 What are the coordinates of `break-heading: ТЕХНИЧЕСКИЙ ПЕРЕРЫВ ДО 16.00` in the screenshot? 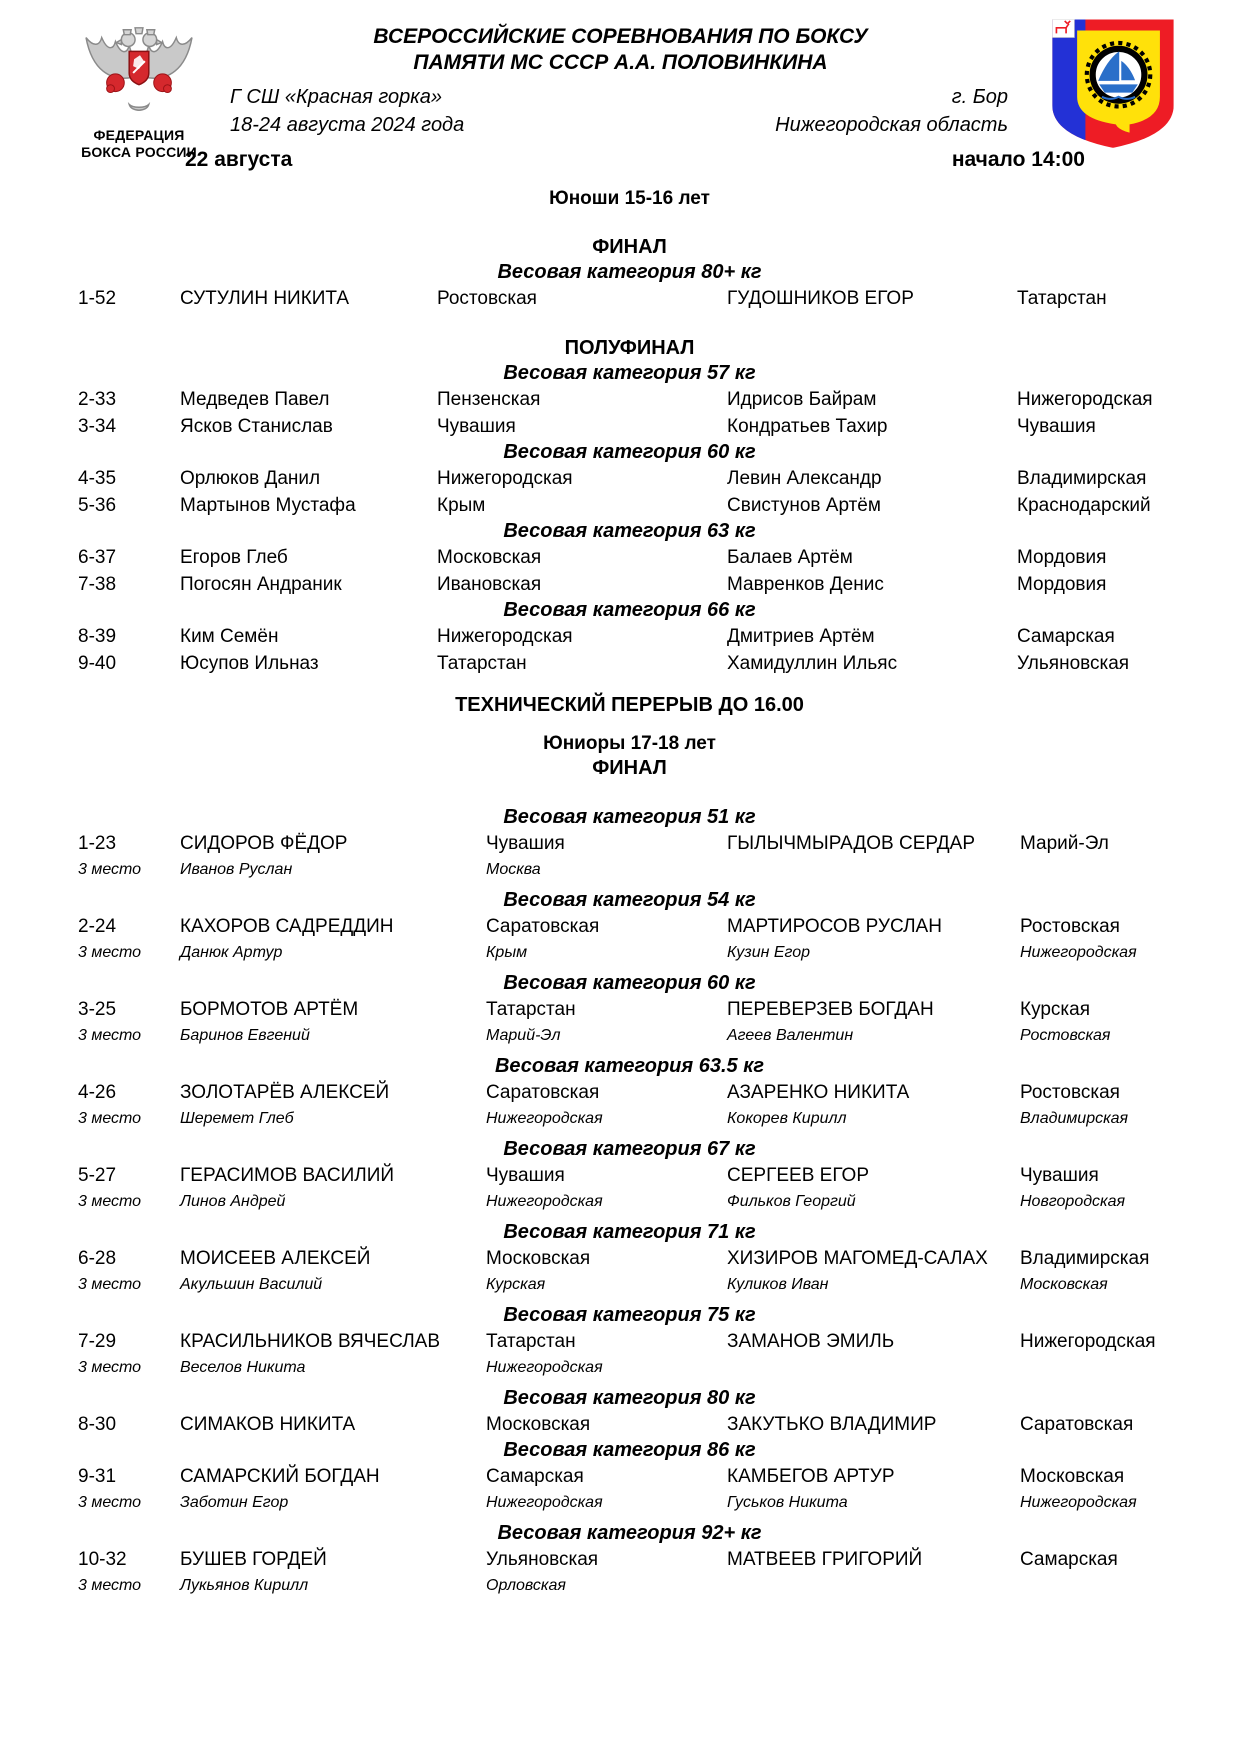 It's located at (629, 705).